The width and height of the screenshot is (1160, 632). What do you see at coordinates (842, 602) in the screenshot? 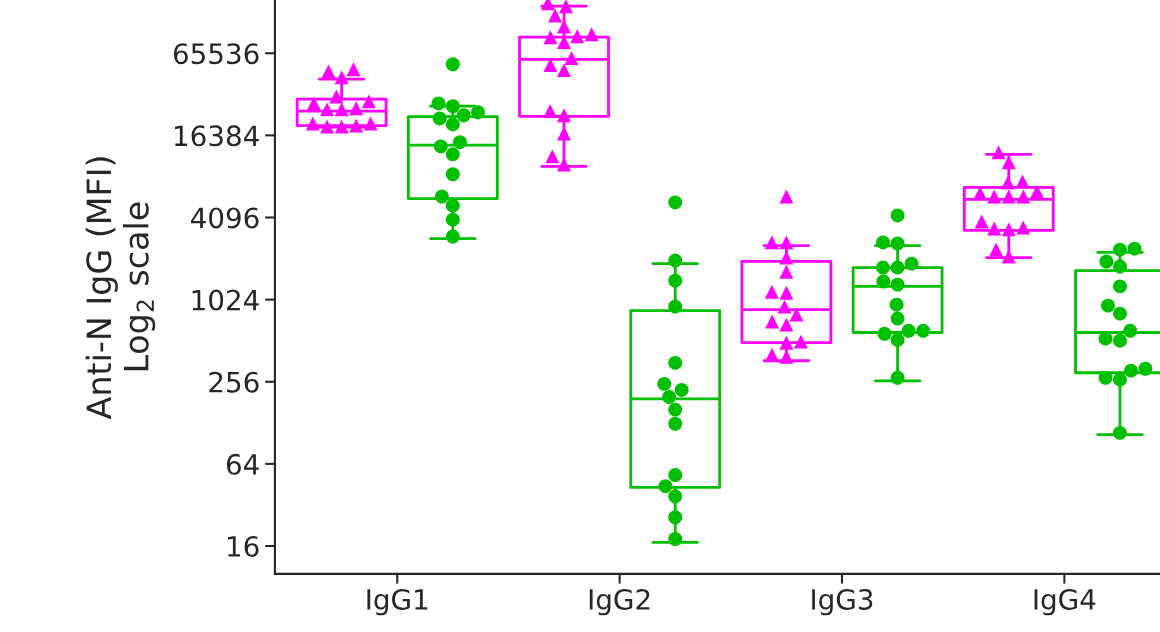
I see `x-tick-label: IgG3` at bounding box center [842, 602].